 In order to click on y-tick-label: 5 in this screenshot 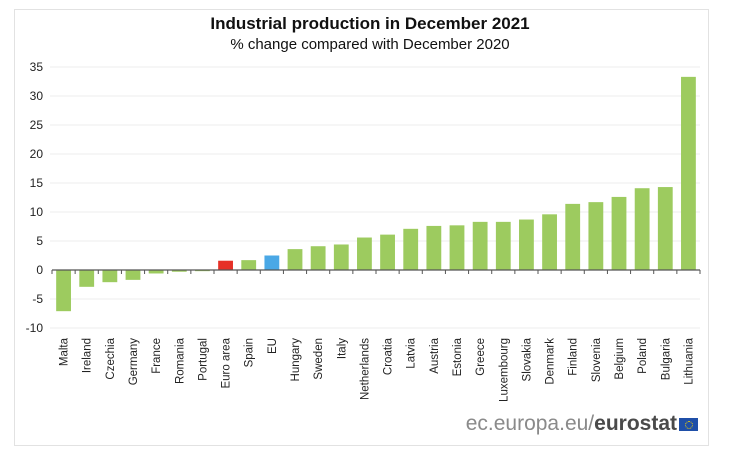, I will do `click(39, 241)`.